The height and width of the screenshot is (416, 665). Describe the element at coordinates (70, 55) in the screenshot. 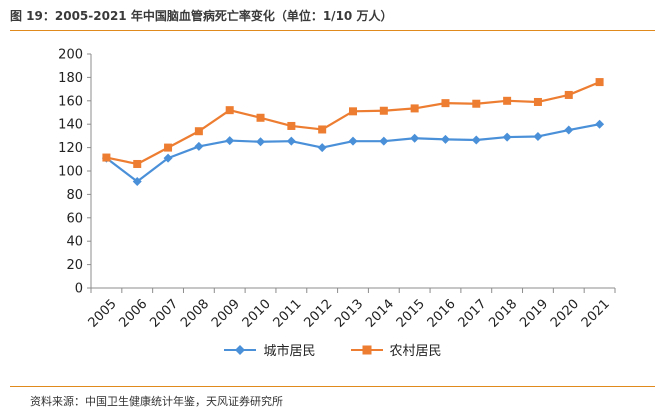

I see `y-tick-label: 200` at that location.